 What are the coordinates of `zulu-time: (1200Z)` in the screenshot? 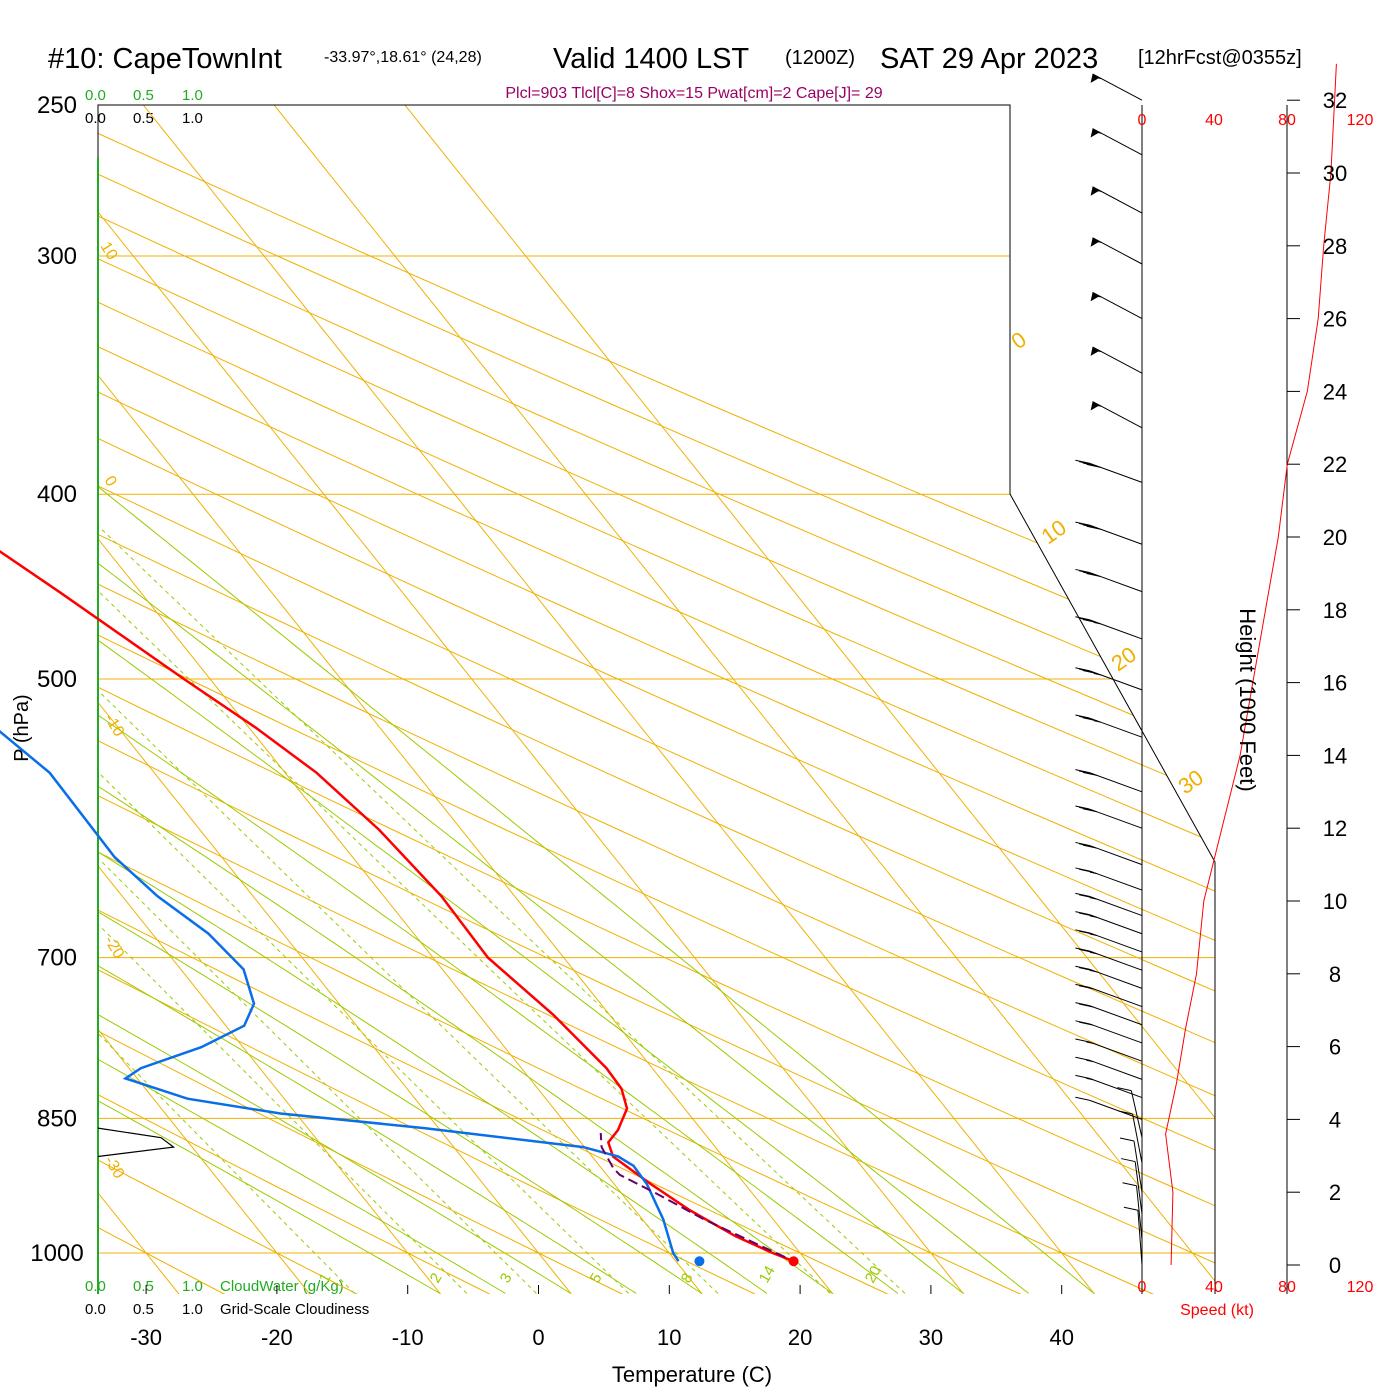 It's located at (820, 58).